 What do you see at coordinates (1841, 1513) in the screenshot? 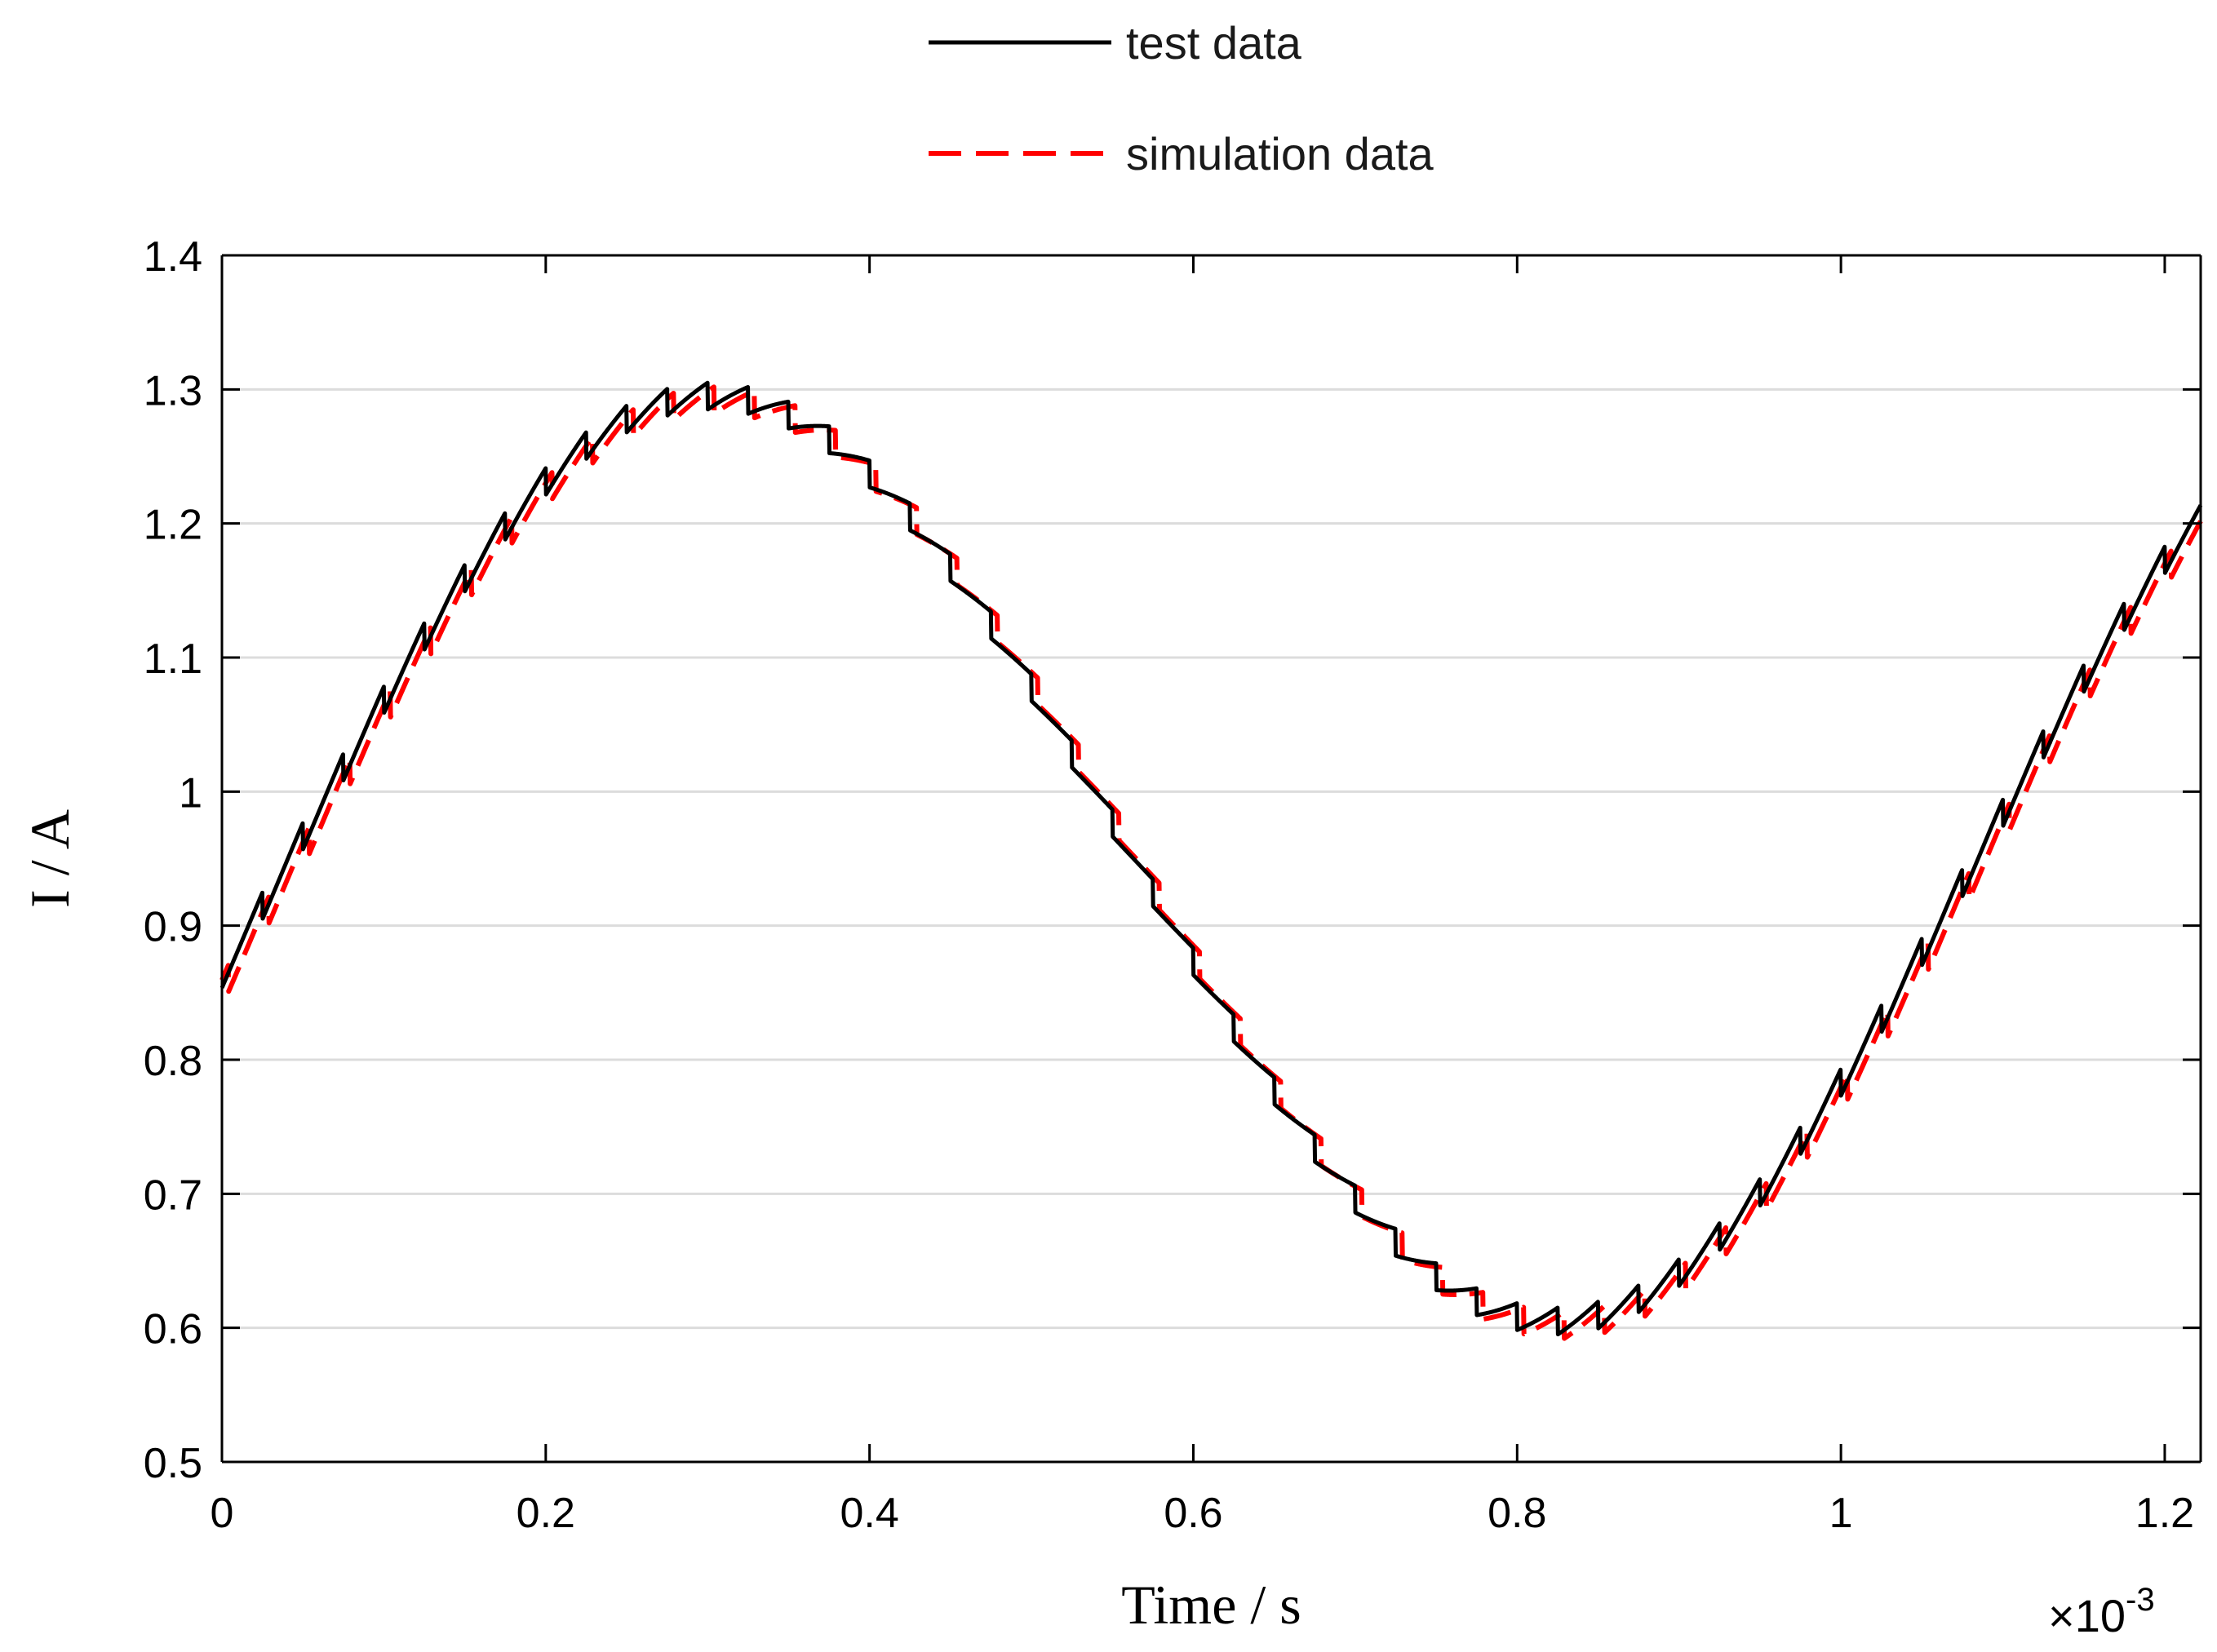
I see `x-tick-label: 1` at bounding box center [1841, 1513].